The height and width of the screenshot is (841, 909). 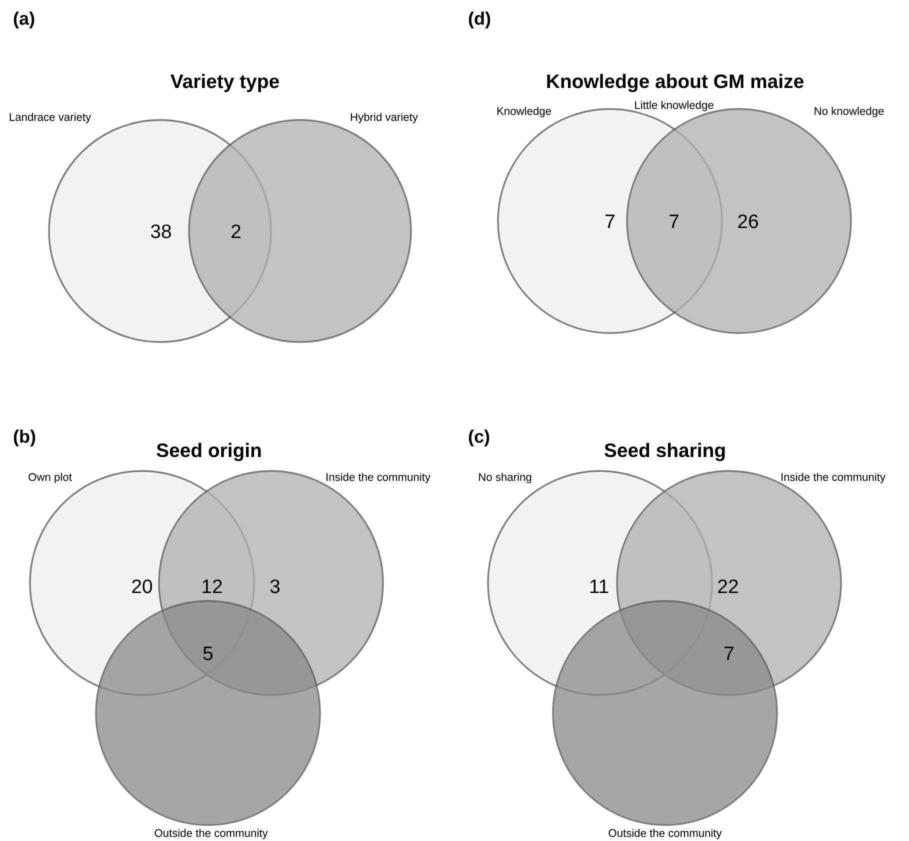 I want to click on data-label: 22, so click(x=728, y=586).